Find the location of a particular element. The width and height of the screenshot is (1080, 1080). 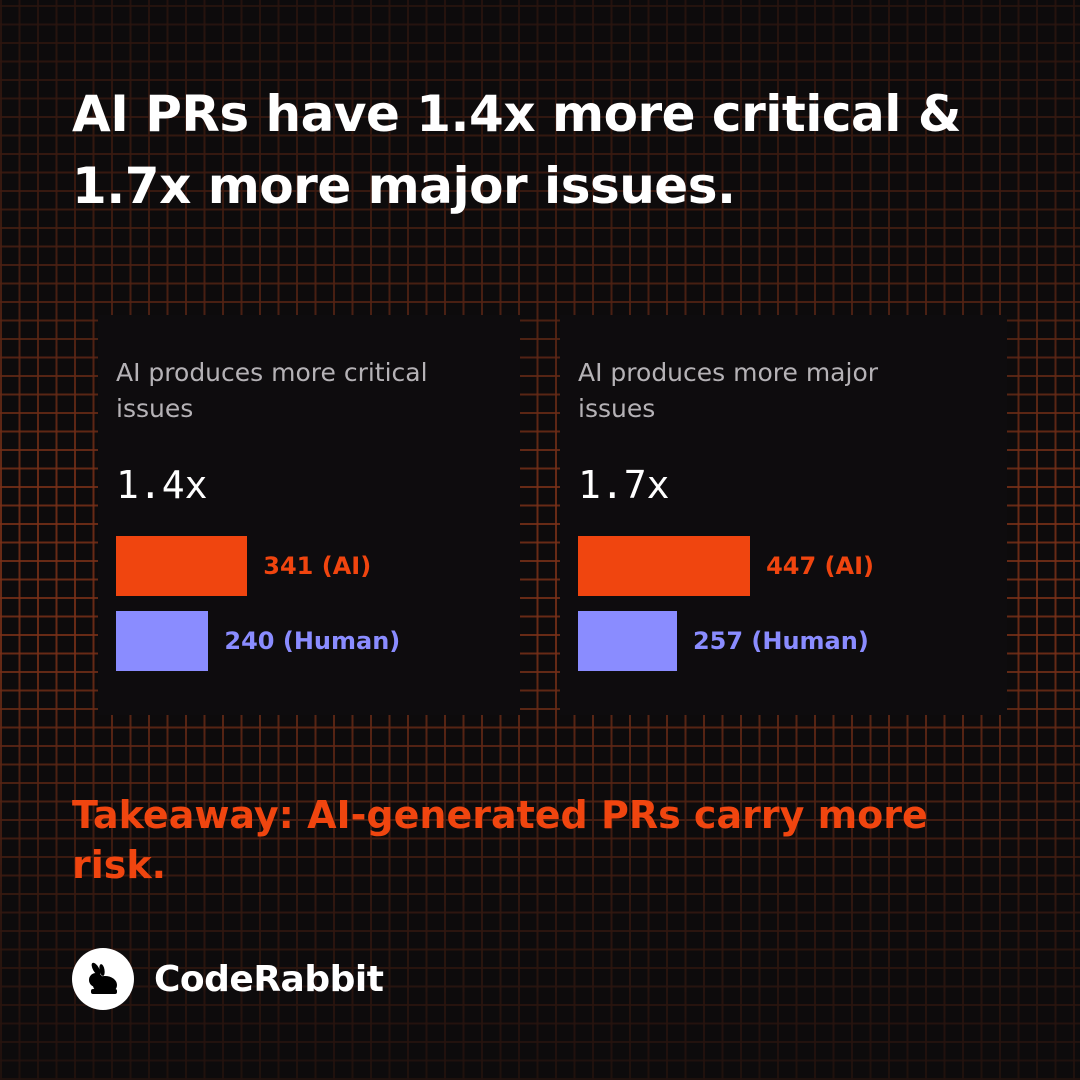

bar-label-ai: 447 (AI) is located at coordinates (820, 566).